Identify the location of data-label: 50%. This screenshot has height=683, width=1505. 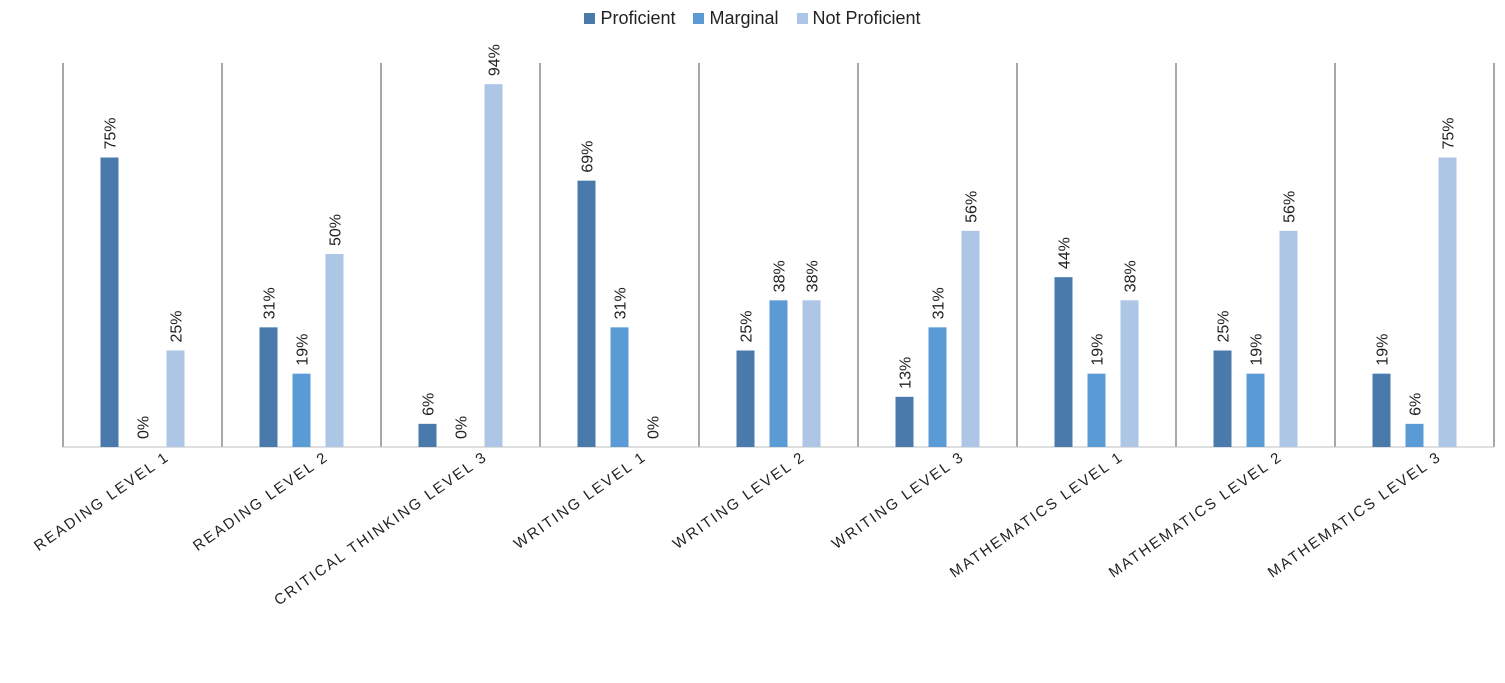
(336, 230).